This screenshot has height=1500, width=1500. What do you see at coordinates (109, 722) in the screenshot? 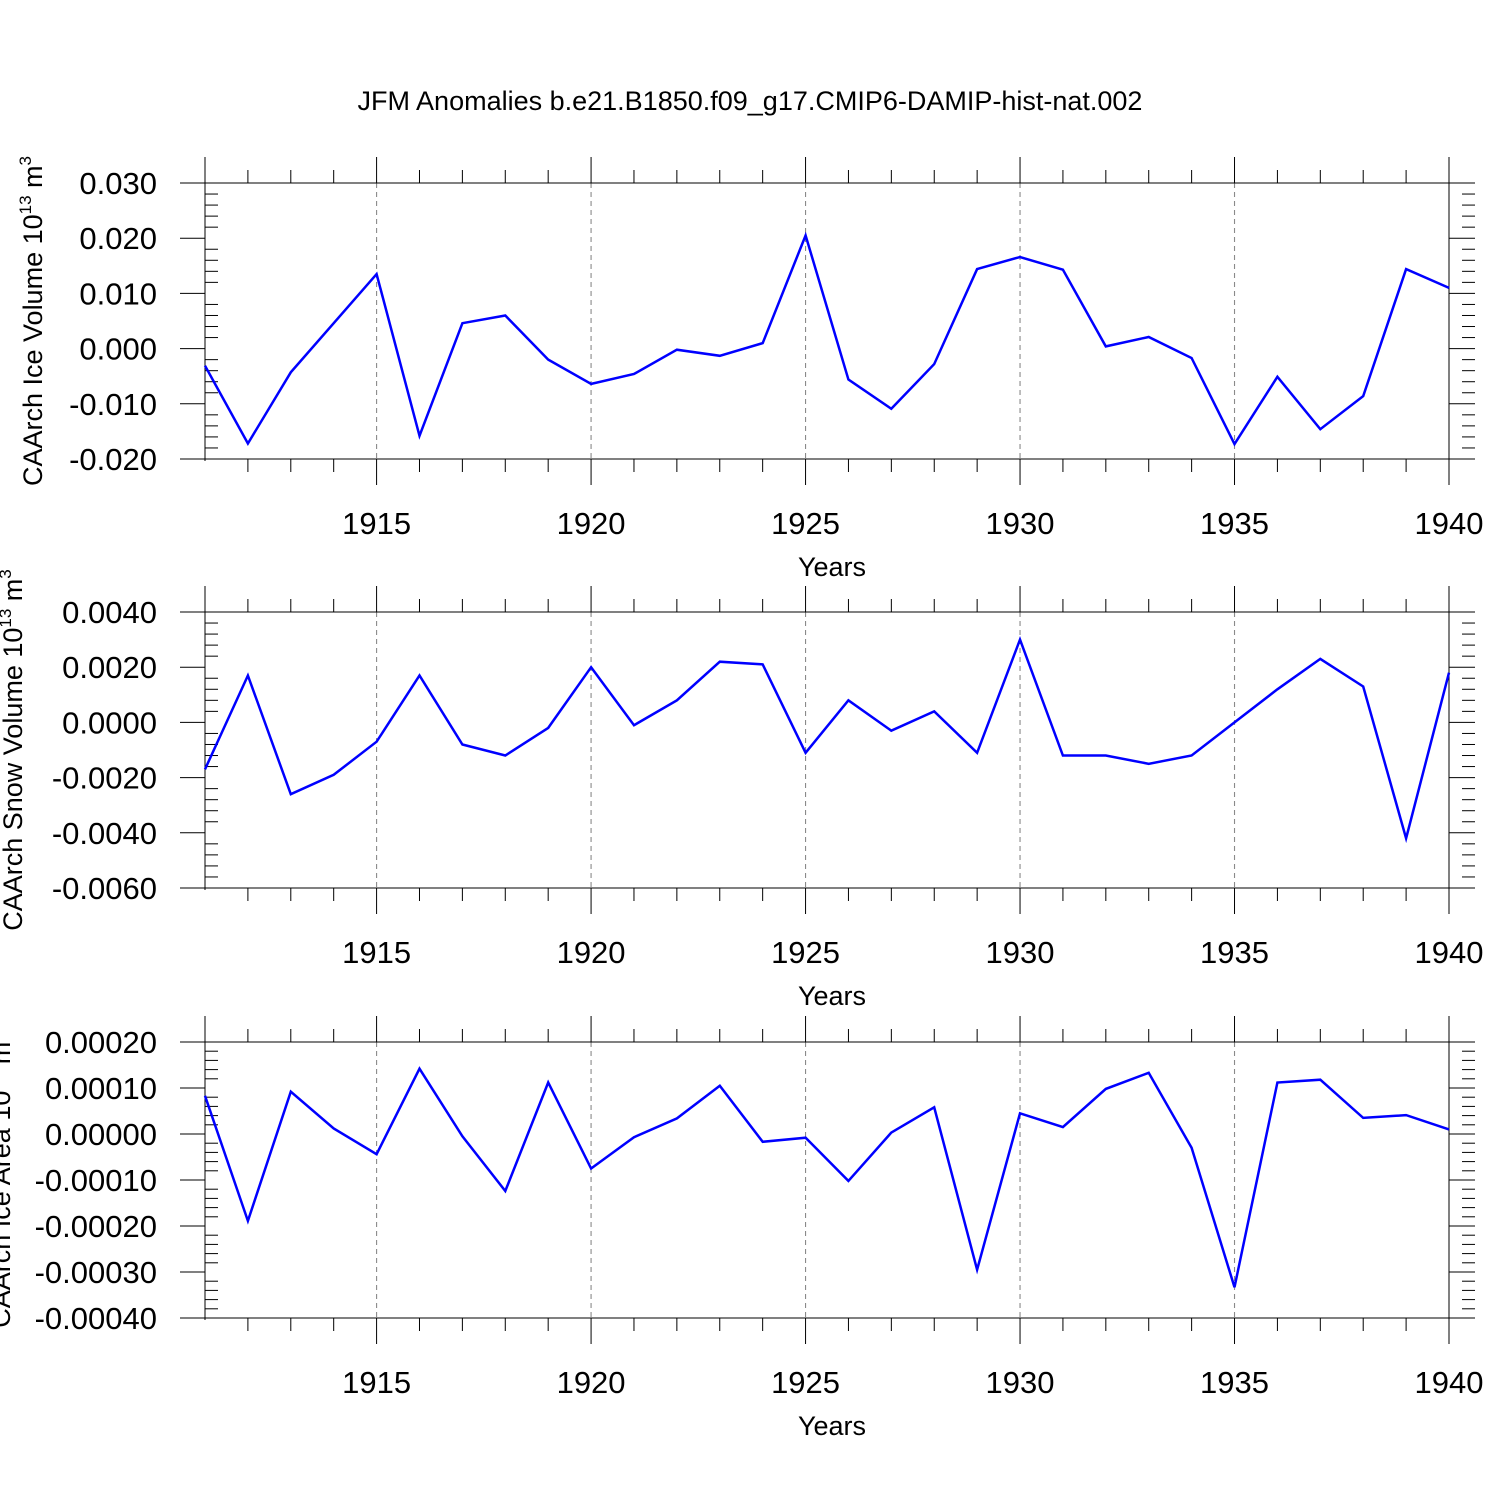
I see `y-tick-label-0.0000: 0.0000` at bounding box center [109, 722].